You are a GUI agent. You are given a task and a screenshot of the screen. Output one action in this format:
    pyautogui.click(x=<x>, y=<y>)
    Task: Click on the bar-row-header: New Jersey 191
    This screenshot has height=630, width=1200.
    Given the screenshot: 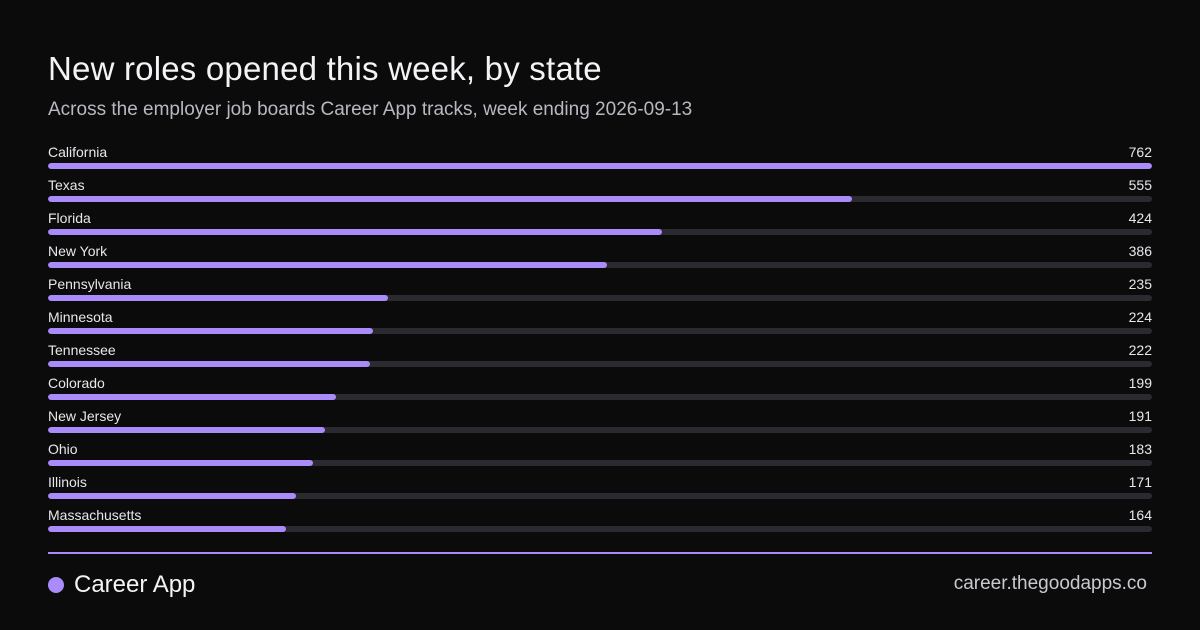 What is the action you would take?
    pyautogui.click(x=600, y=416)
    